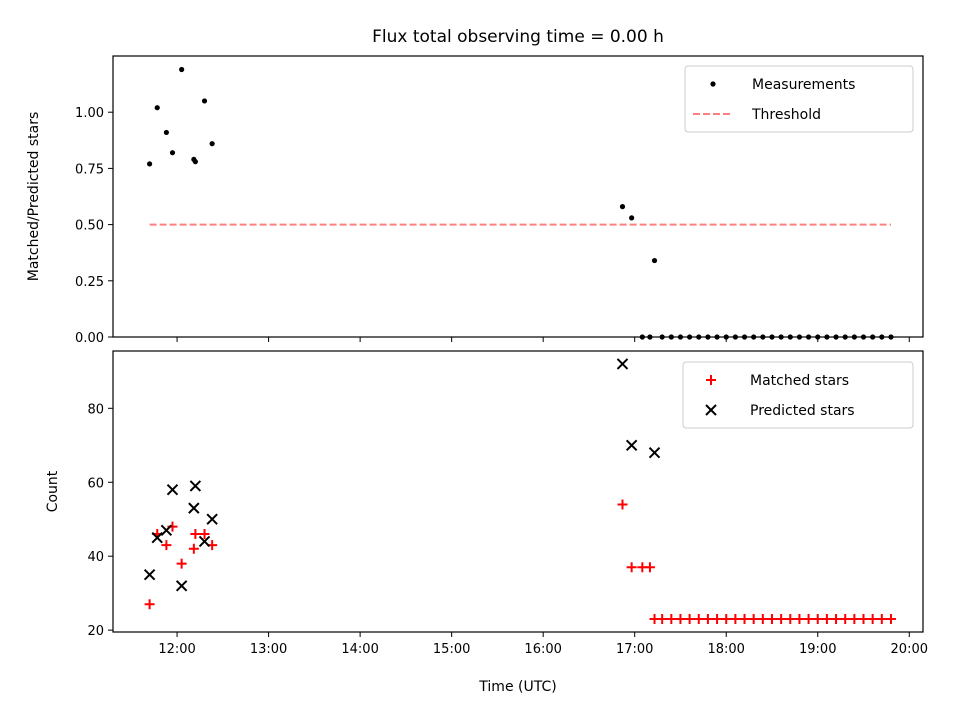 The image size is (960, 720). I want to click on legend-label: Measurements, so click(803, 85).